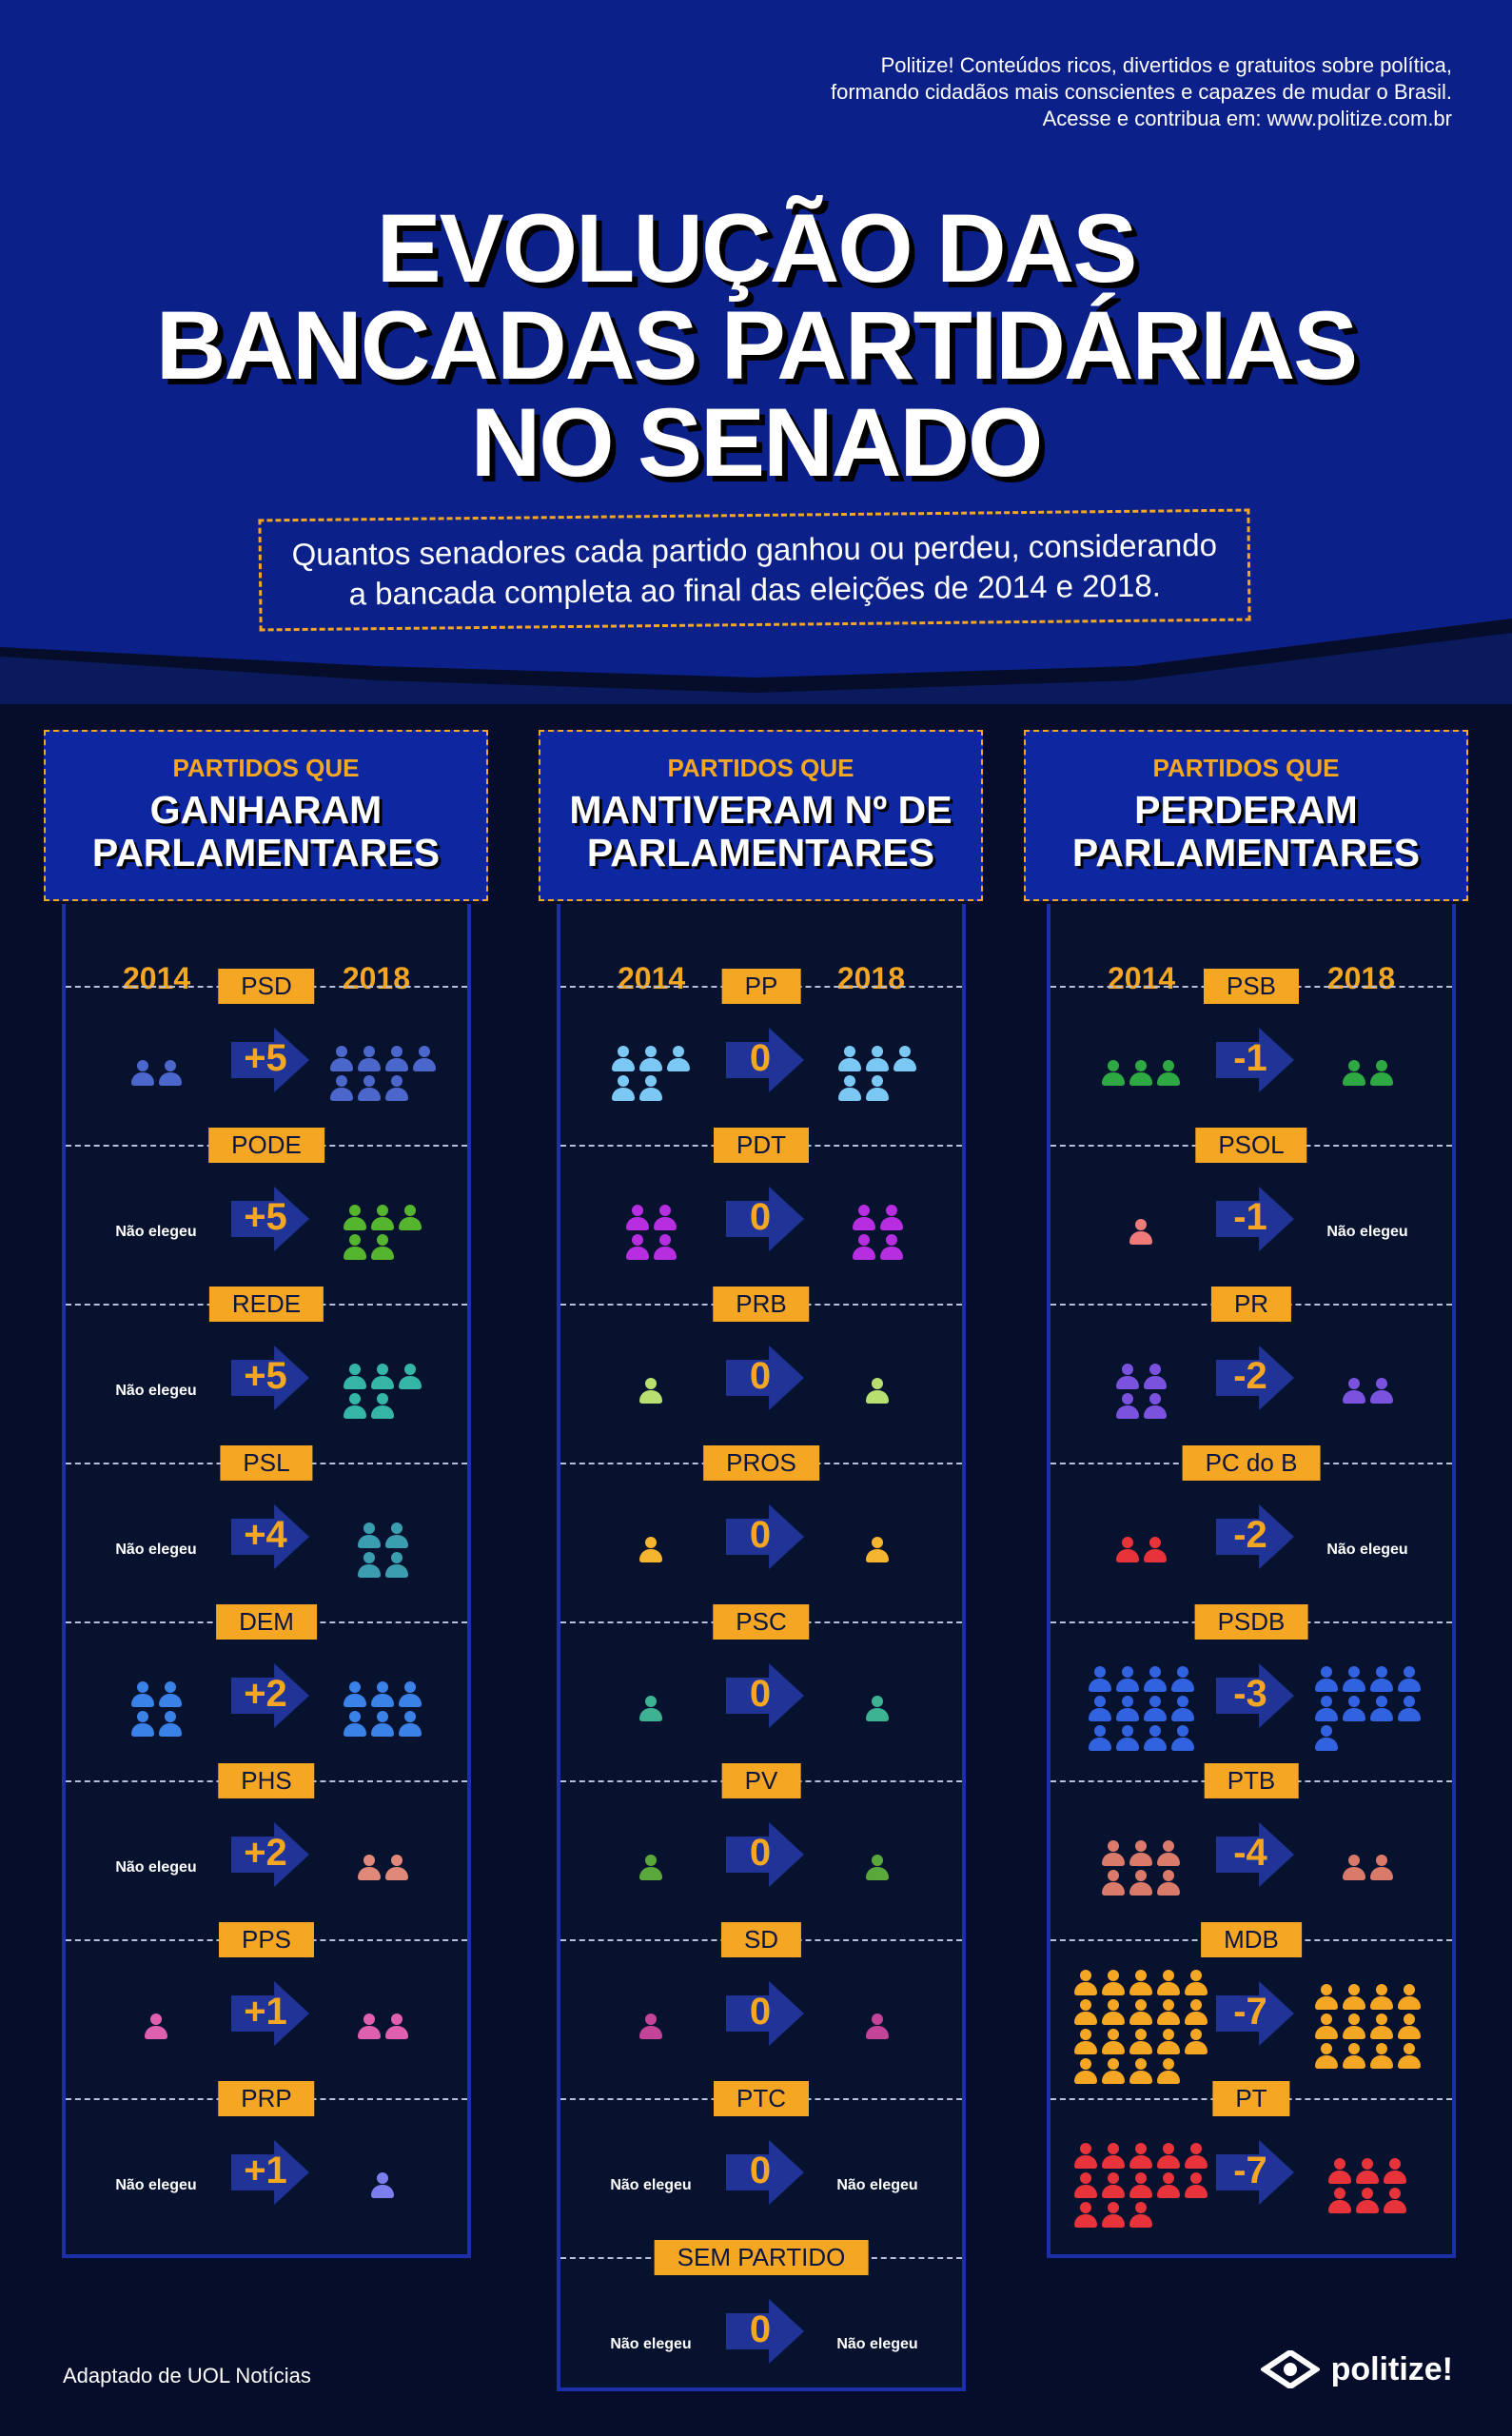  Describe the element at coordinates (761, 2098) in the screenshot. I see `party-label: PTC` at that location.